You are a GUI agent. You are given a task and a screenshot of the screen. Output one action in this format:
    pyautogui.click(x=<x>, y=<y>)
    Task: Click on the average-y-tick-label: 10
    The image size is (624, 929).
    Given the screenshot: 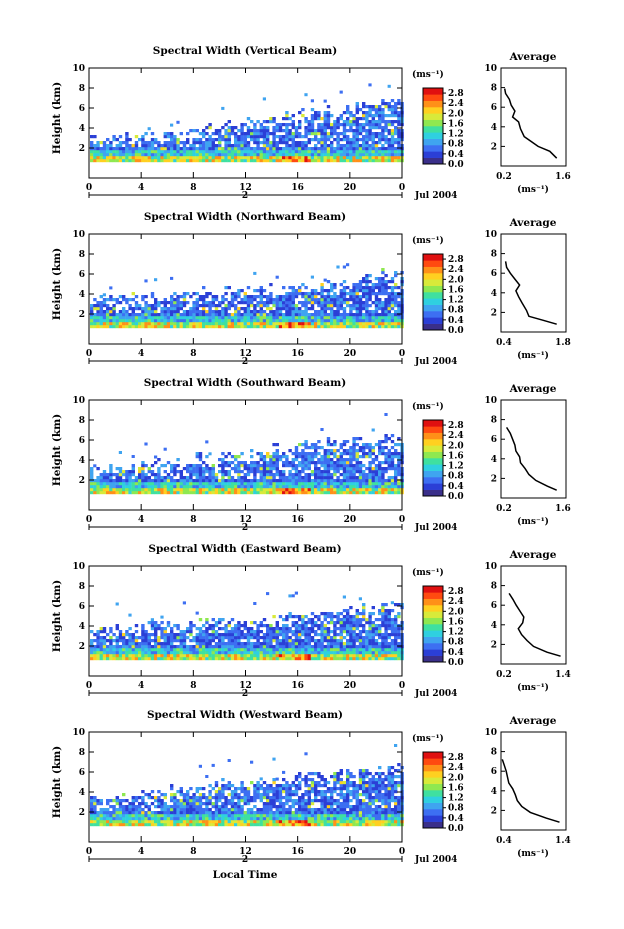 What is the action you would take?
    pyautogui.click(x=490, y=69)
    